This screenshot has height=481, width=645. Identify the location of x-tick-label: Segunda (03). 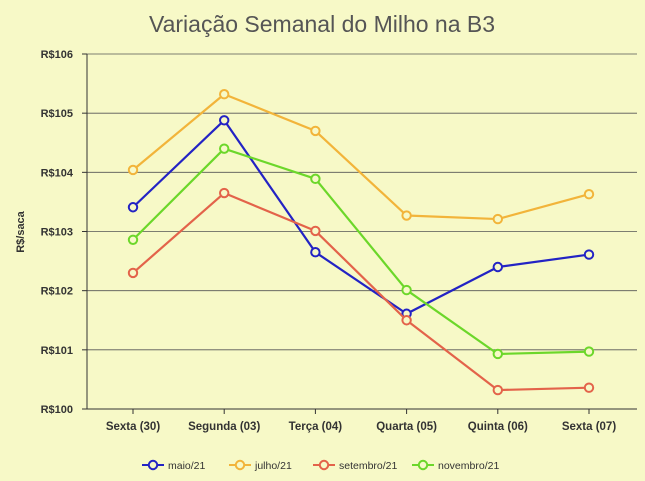
(224, 427).